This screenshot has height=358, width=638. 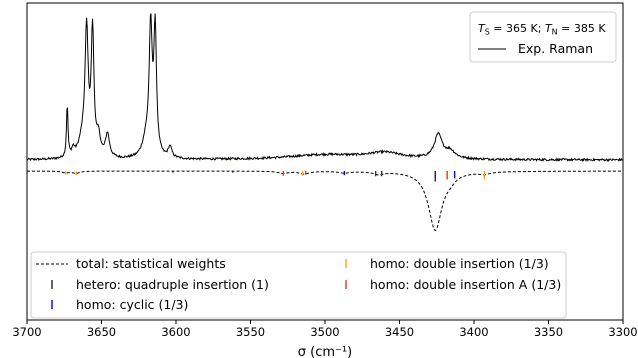 What do you see at coordinates (151, 263) in the screenshot?
I see `legend-entry-label: total: statistical weights` at bounding box center [151, 263].